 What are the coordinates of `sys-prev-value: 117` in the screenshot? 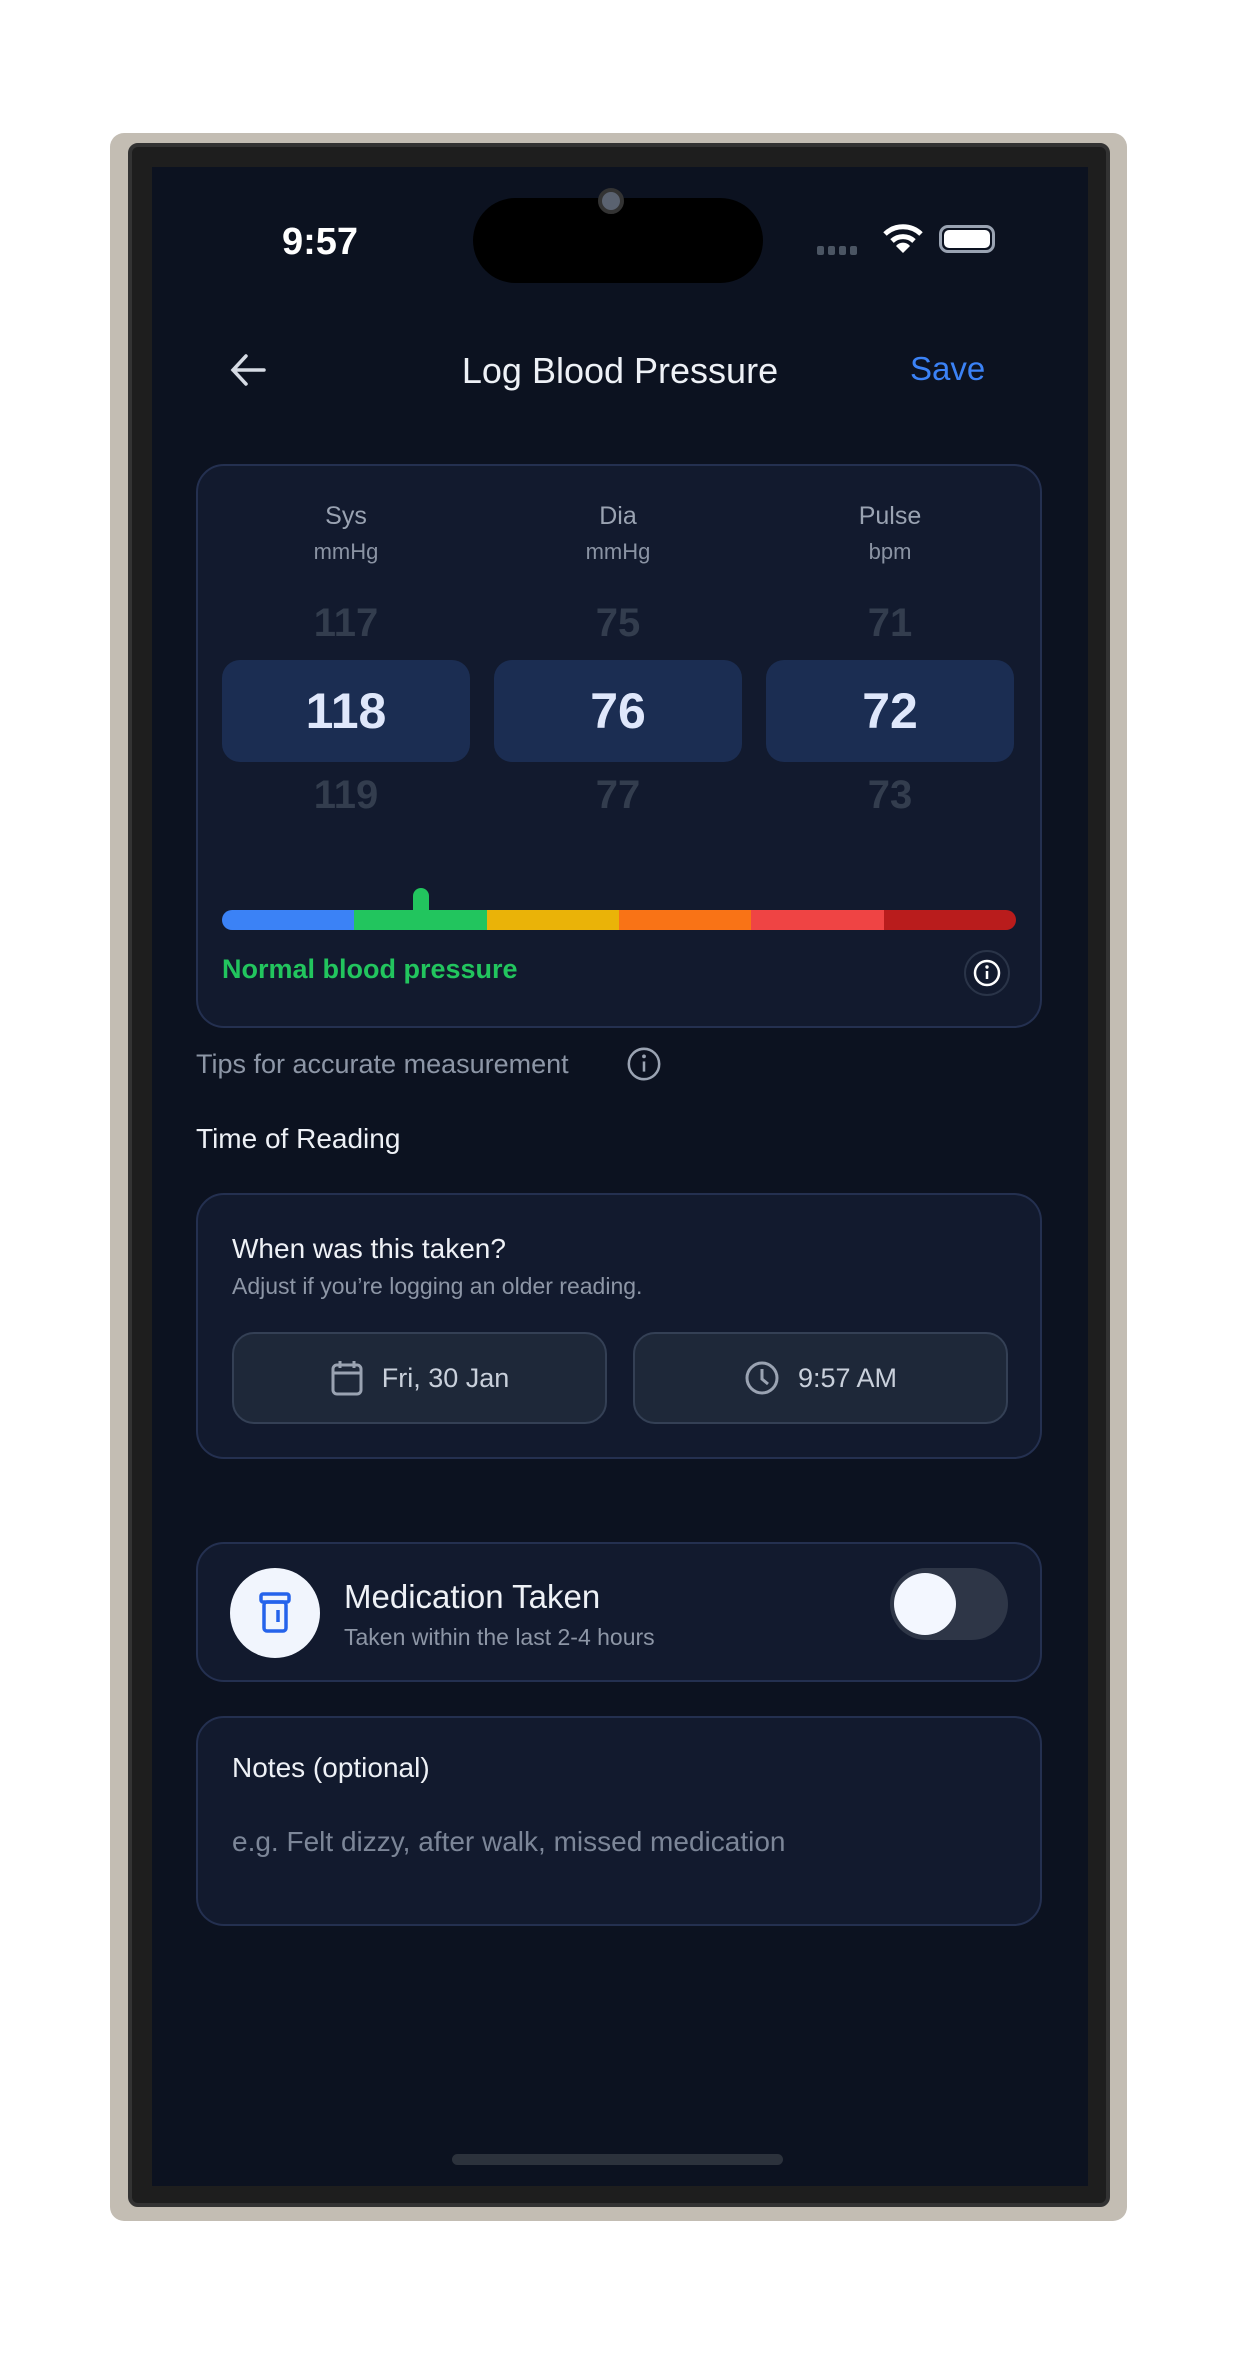 It's located at (346, 623).